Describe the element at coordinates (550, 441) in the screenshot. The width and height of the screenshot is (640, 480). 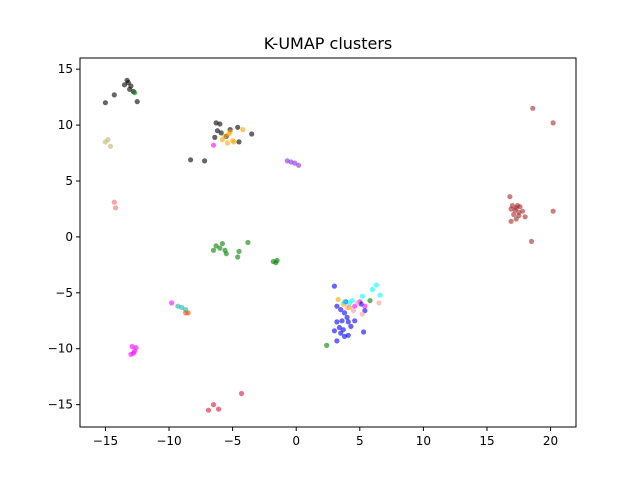
I see `x-tick-label: 20` at that location.